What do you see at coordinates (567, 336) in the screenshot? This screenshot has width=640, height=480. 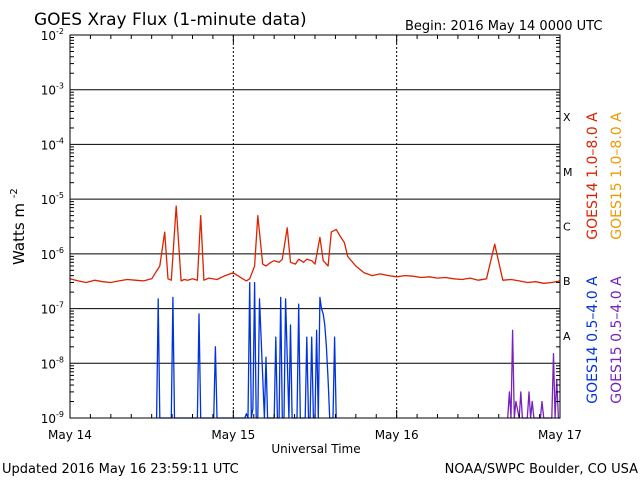 I see `flare-class-label: A` at bounding box center [567, 336].